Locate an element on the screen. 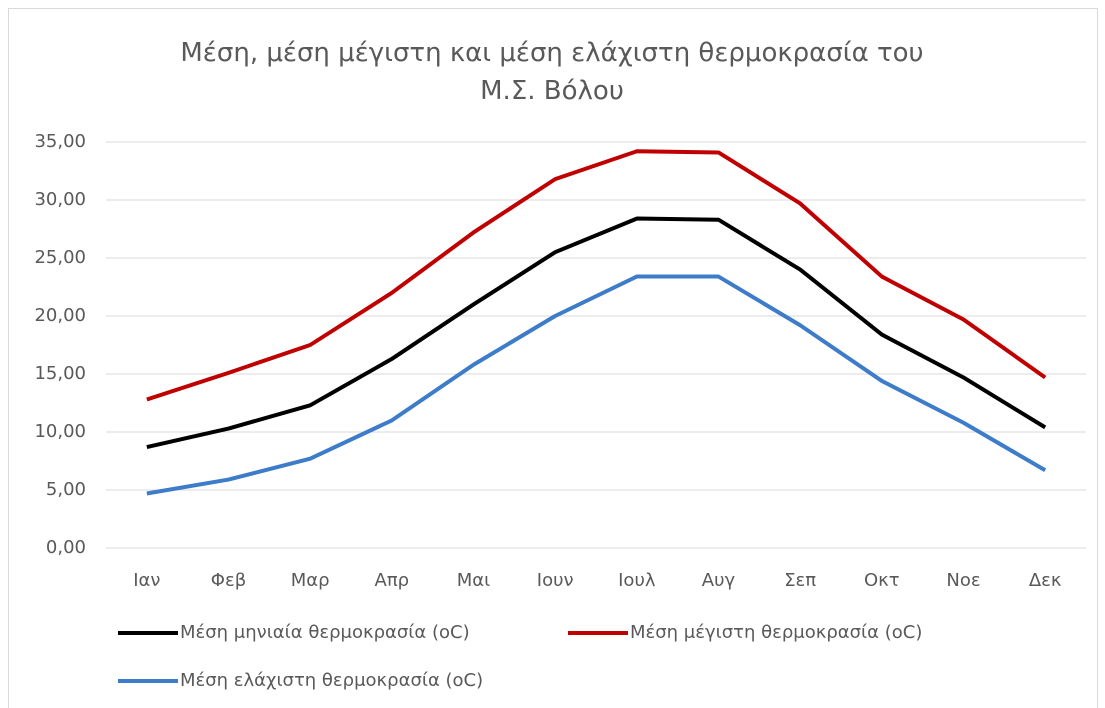 This screenshot has height=708, width=1105. x-tick-label: Μαρ is located at coordinates (310, 580).